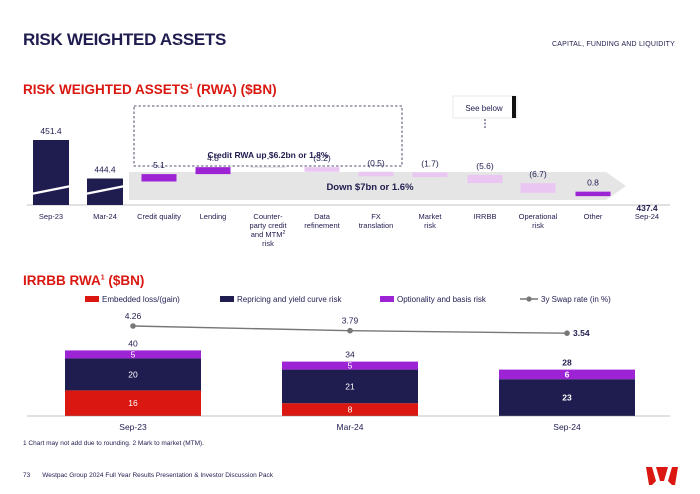 This screenshot has height=494, width=700. I want to click on rwa-title-sup: 1, so click(191, 87).